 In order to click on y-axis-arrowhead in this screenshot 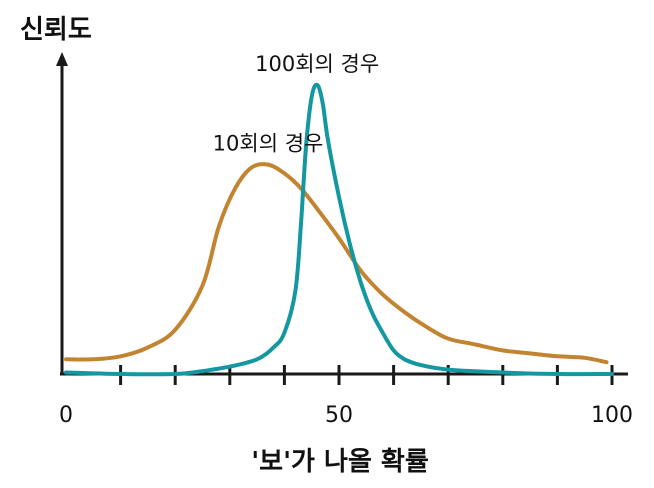, I will do `click(62, 59)`.